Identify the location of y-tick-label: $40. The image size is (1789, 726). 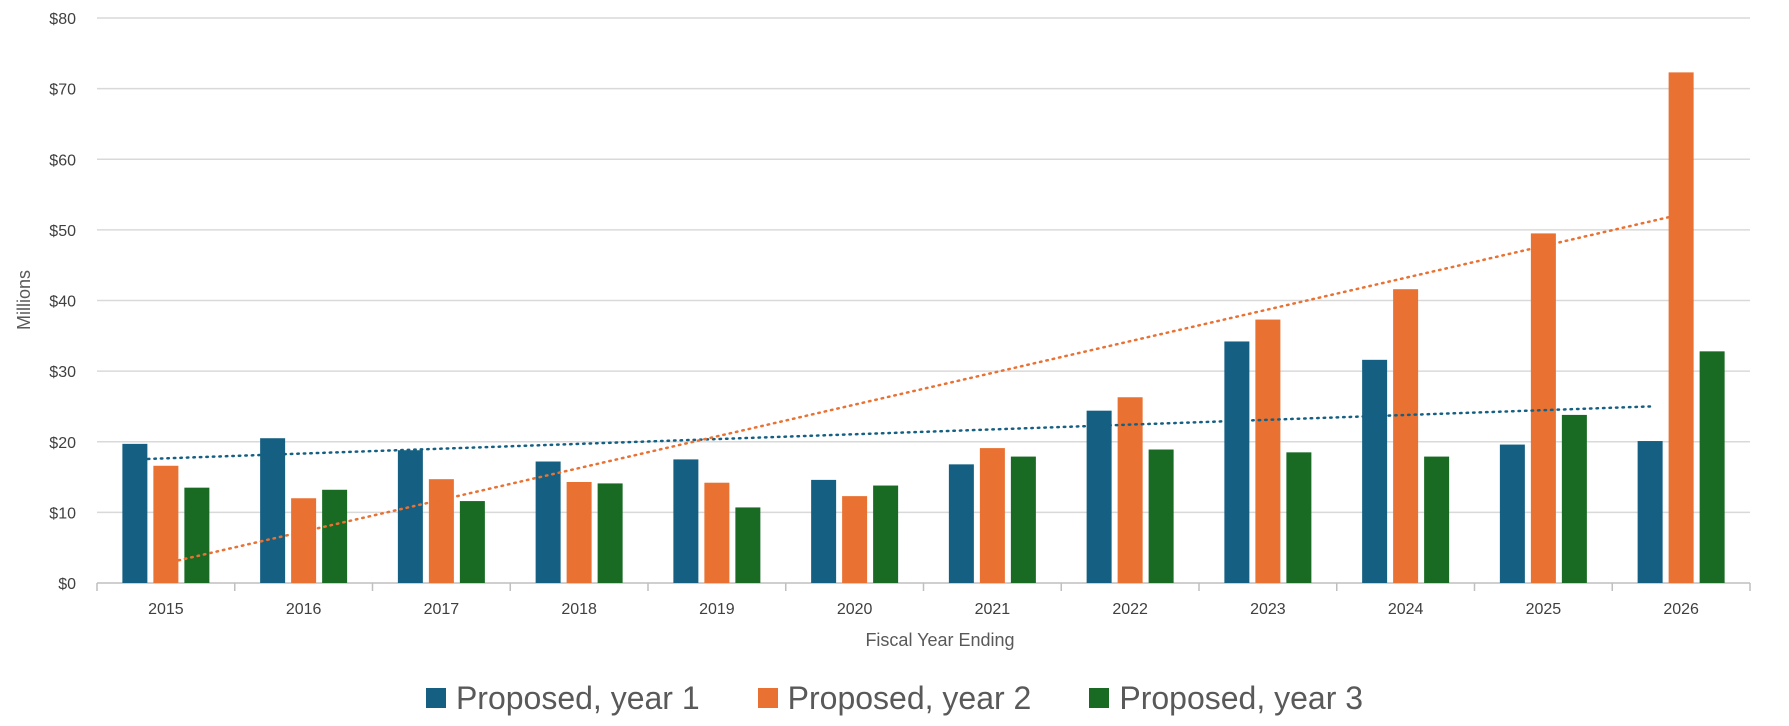
(62, 302).